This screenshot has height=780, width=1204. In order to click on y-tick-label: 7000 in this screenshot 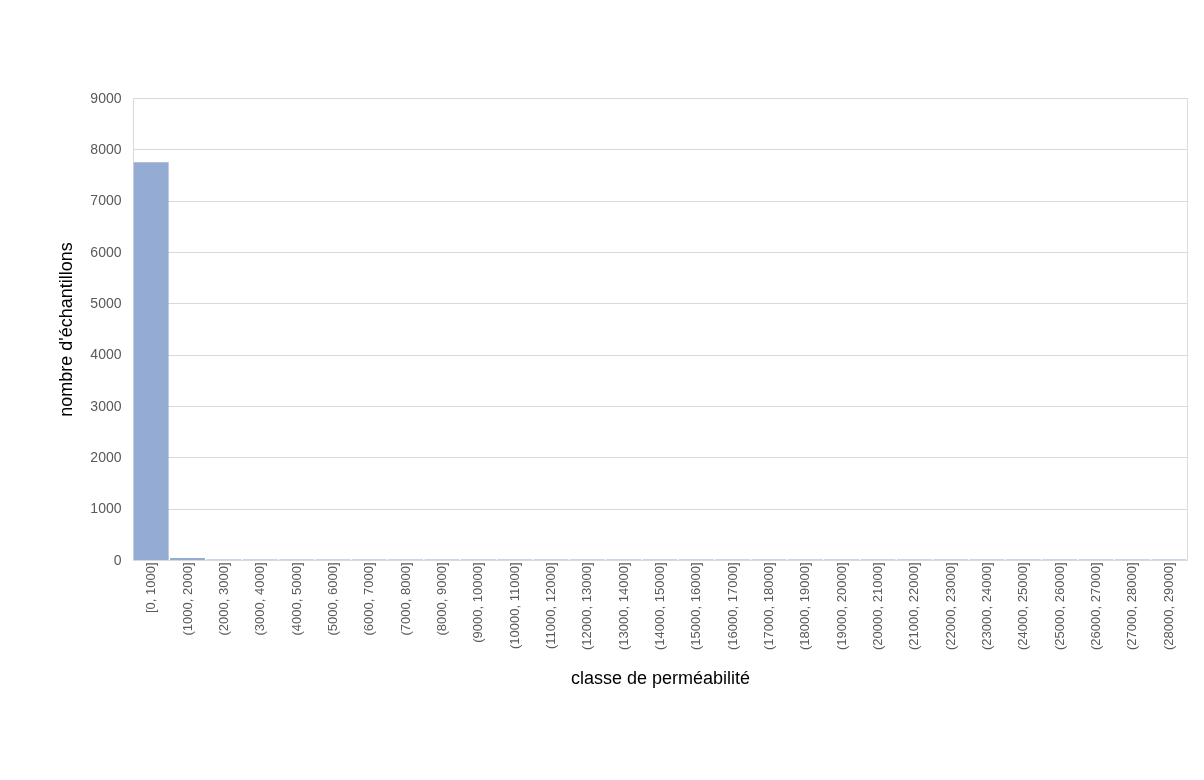, I will do `click(106, 200)`.